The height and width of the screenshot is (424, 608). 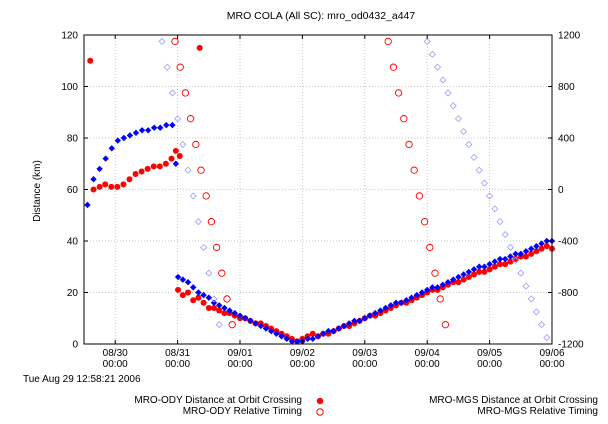 What do you see at coordinates (464, 411) in the screenshot?
I see `legend-item-mgs-timing: MRO-MGS Relative Timing` at bounding box center [464, 411].